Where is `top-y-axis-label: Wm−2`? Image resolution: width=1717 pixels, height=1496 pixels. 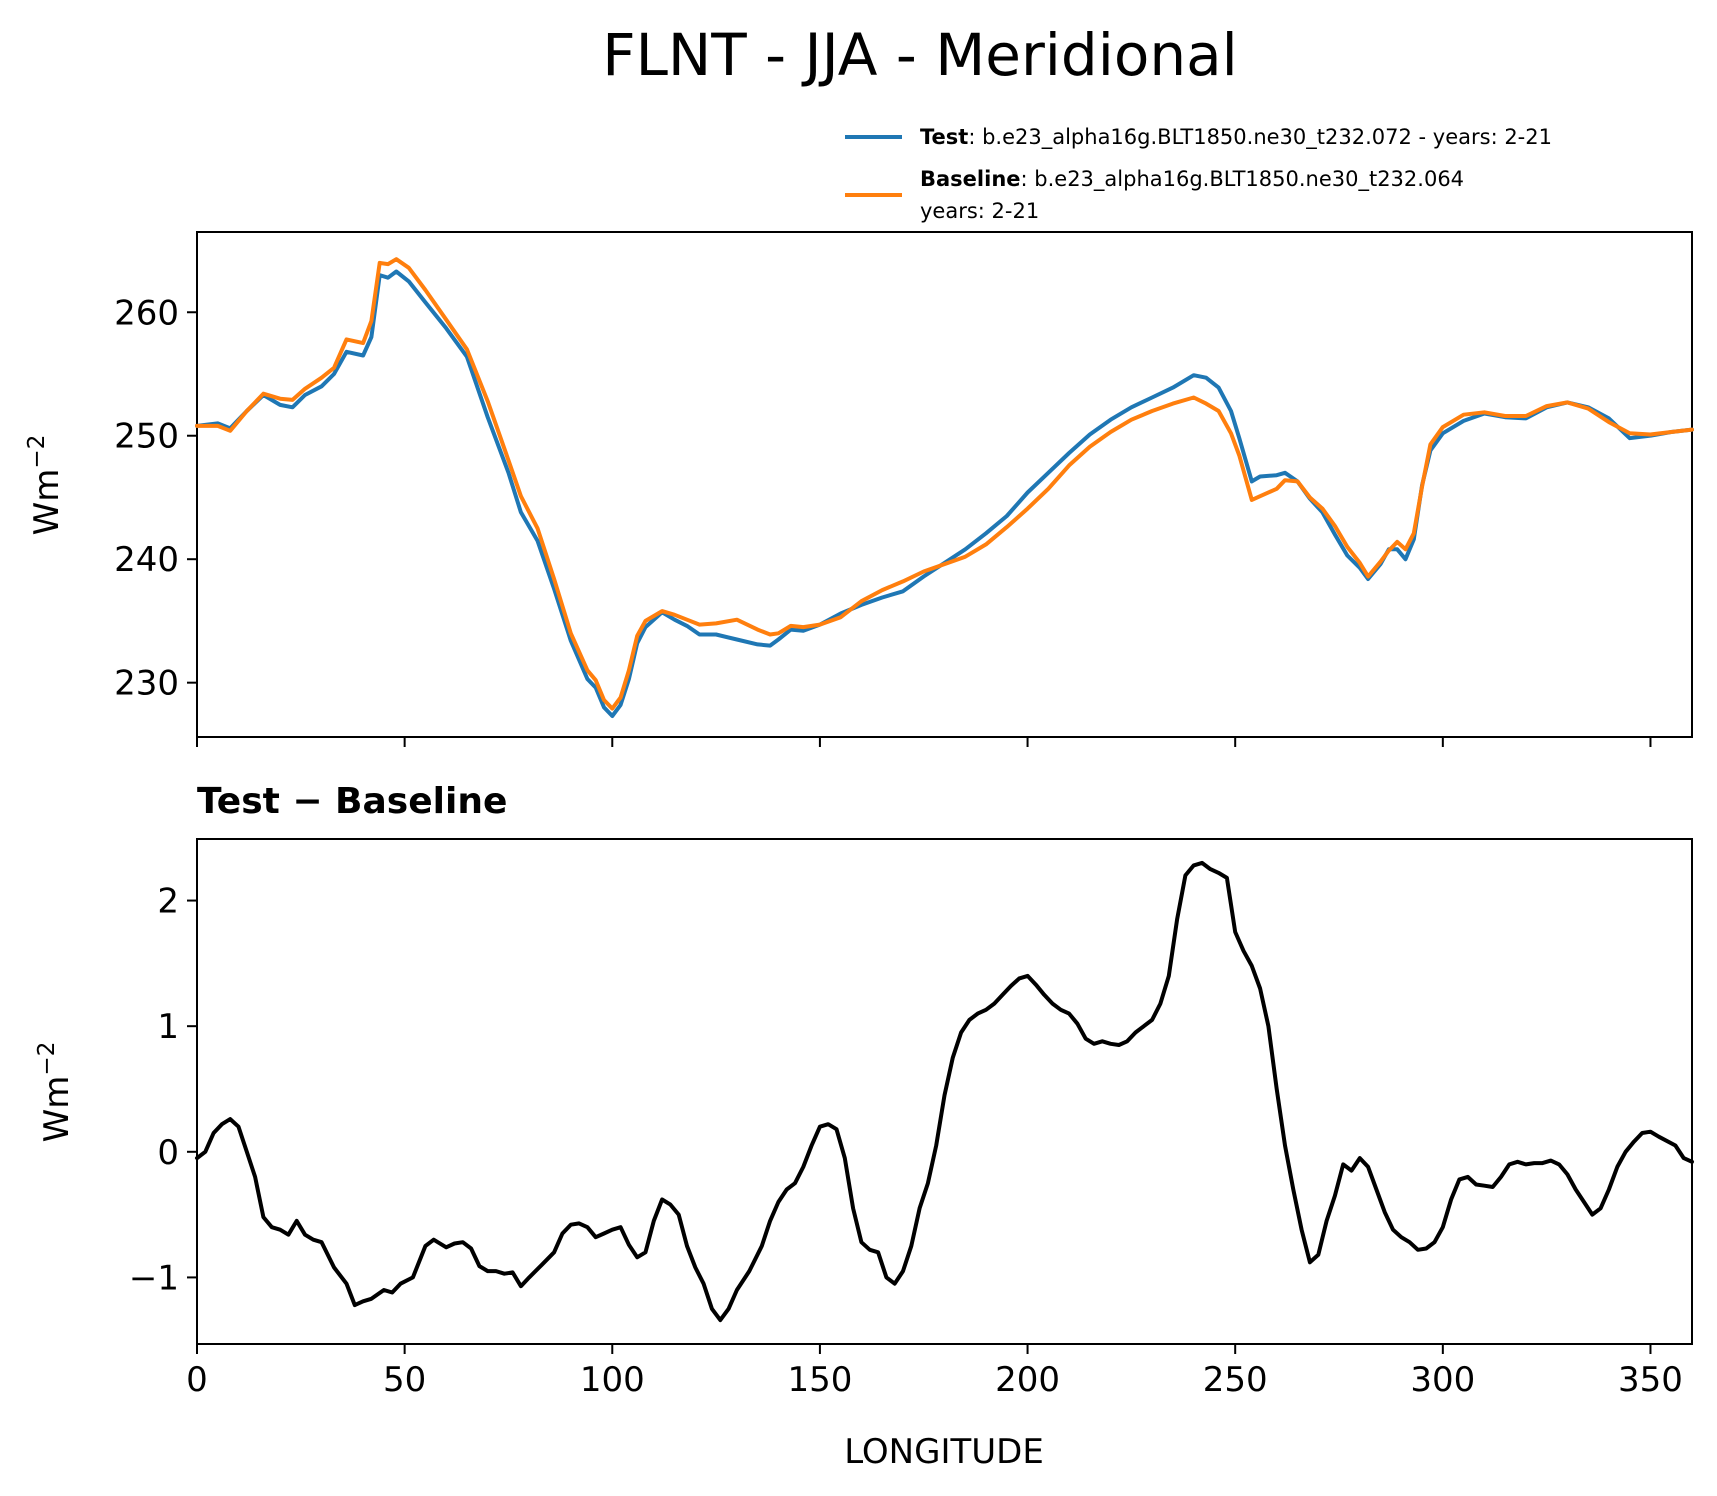 top-y-axis-label: Wm−2 is located at coordinates (45, 485).